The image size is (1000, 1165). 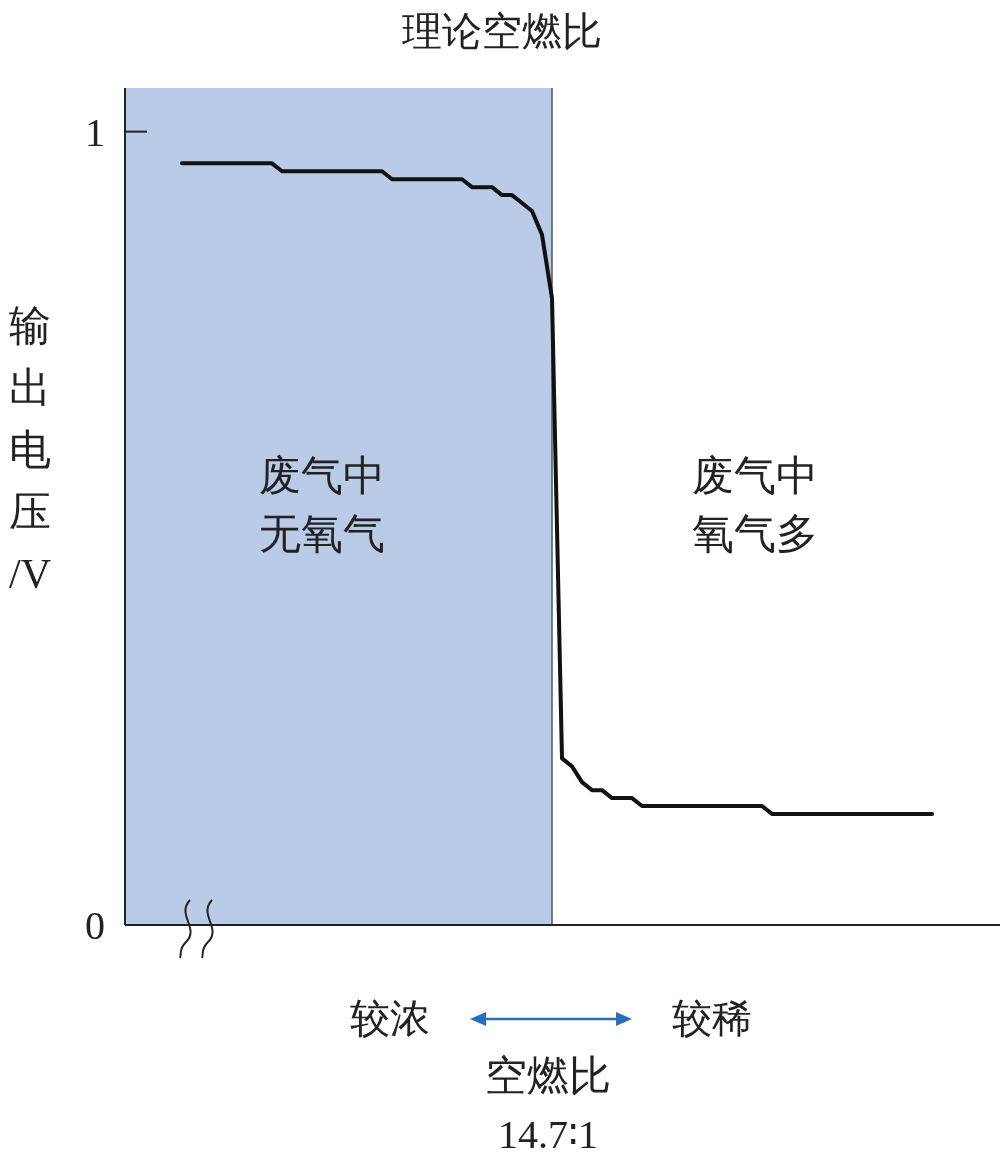 What do you see at coordinates (95, 132) in the screenshot?
I see `y-tick-label: 1` at bounding box center [95, 132].